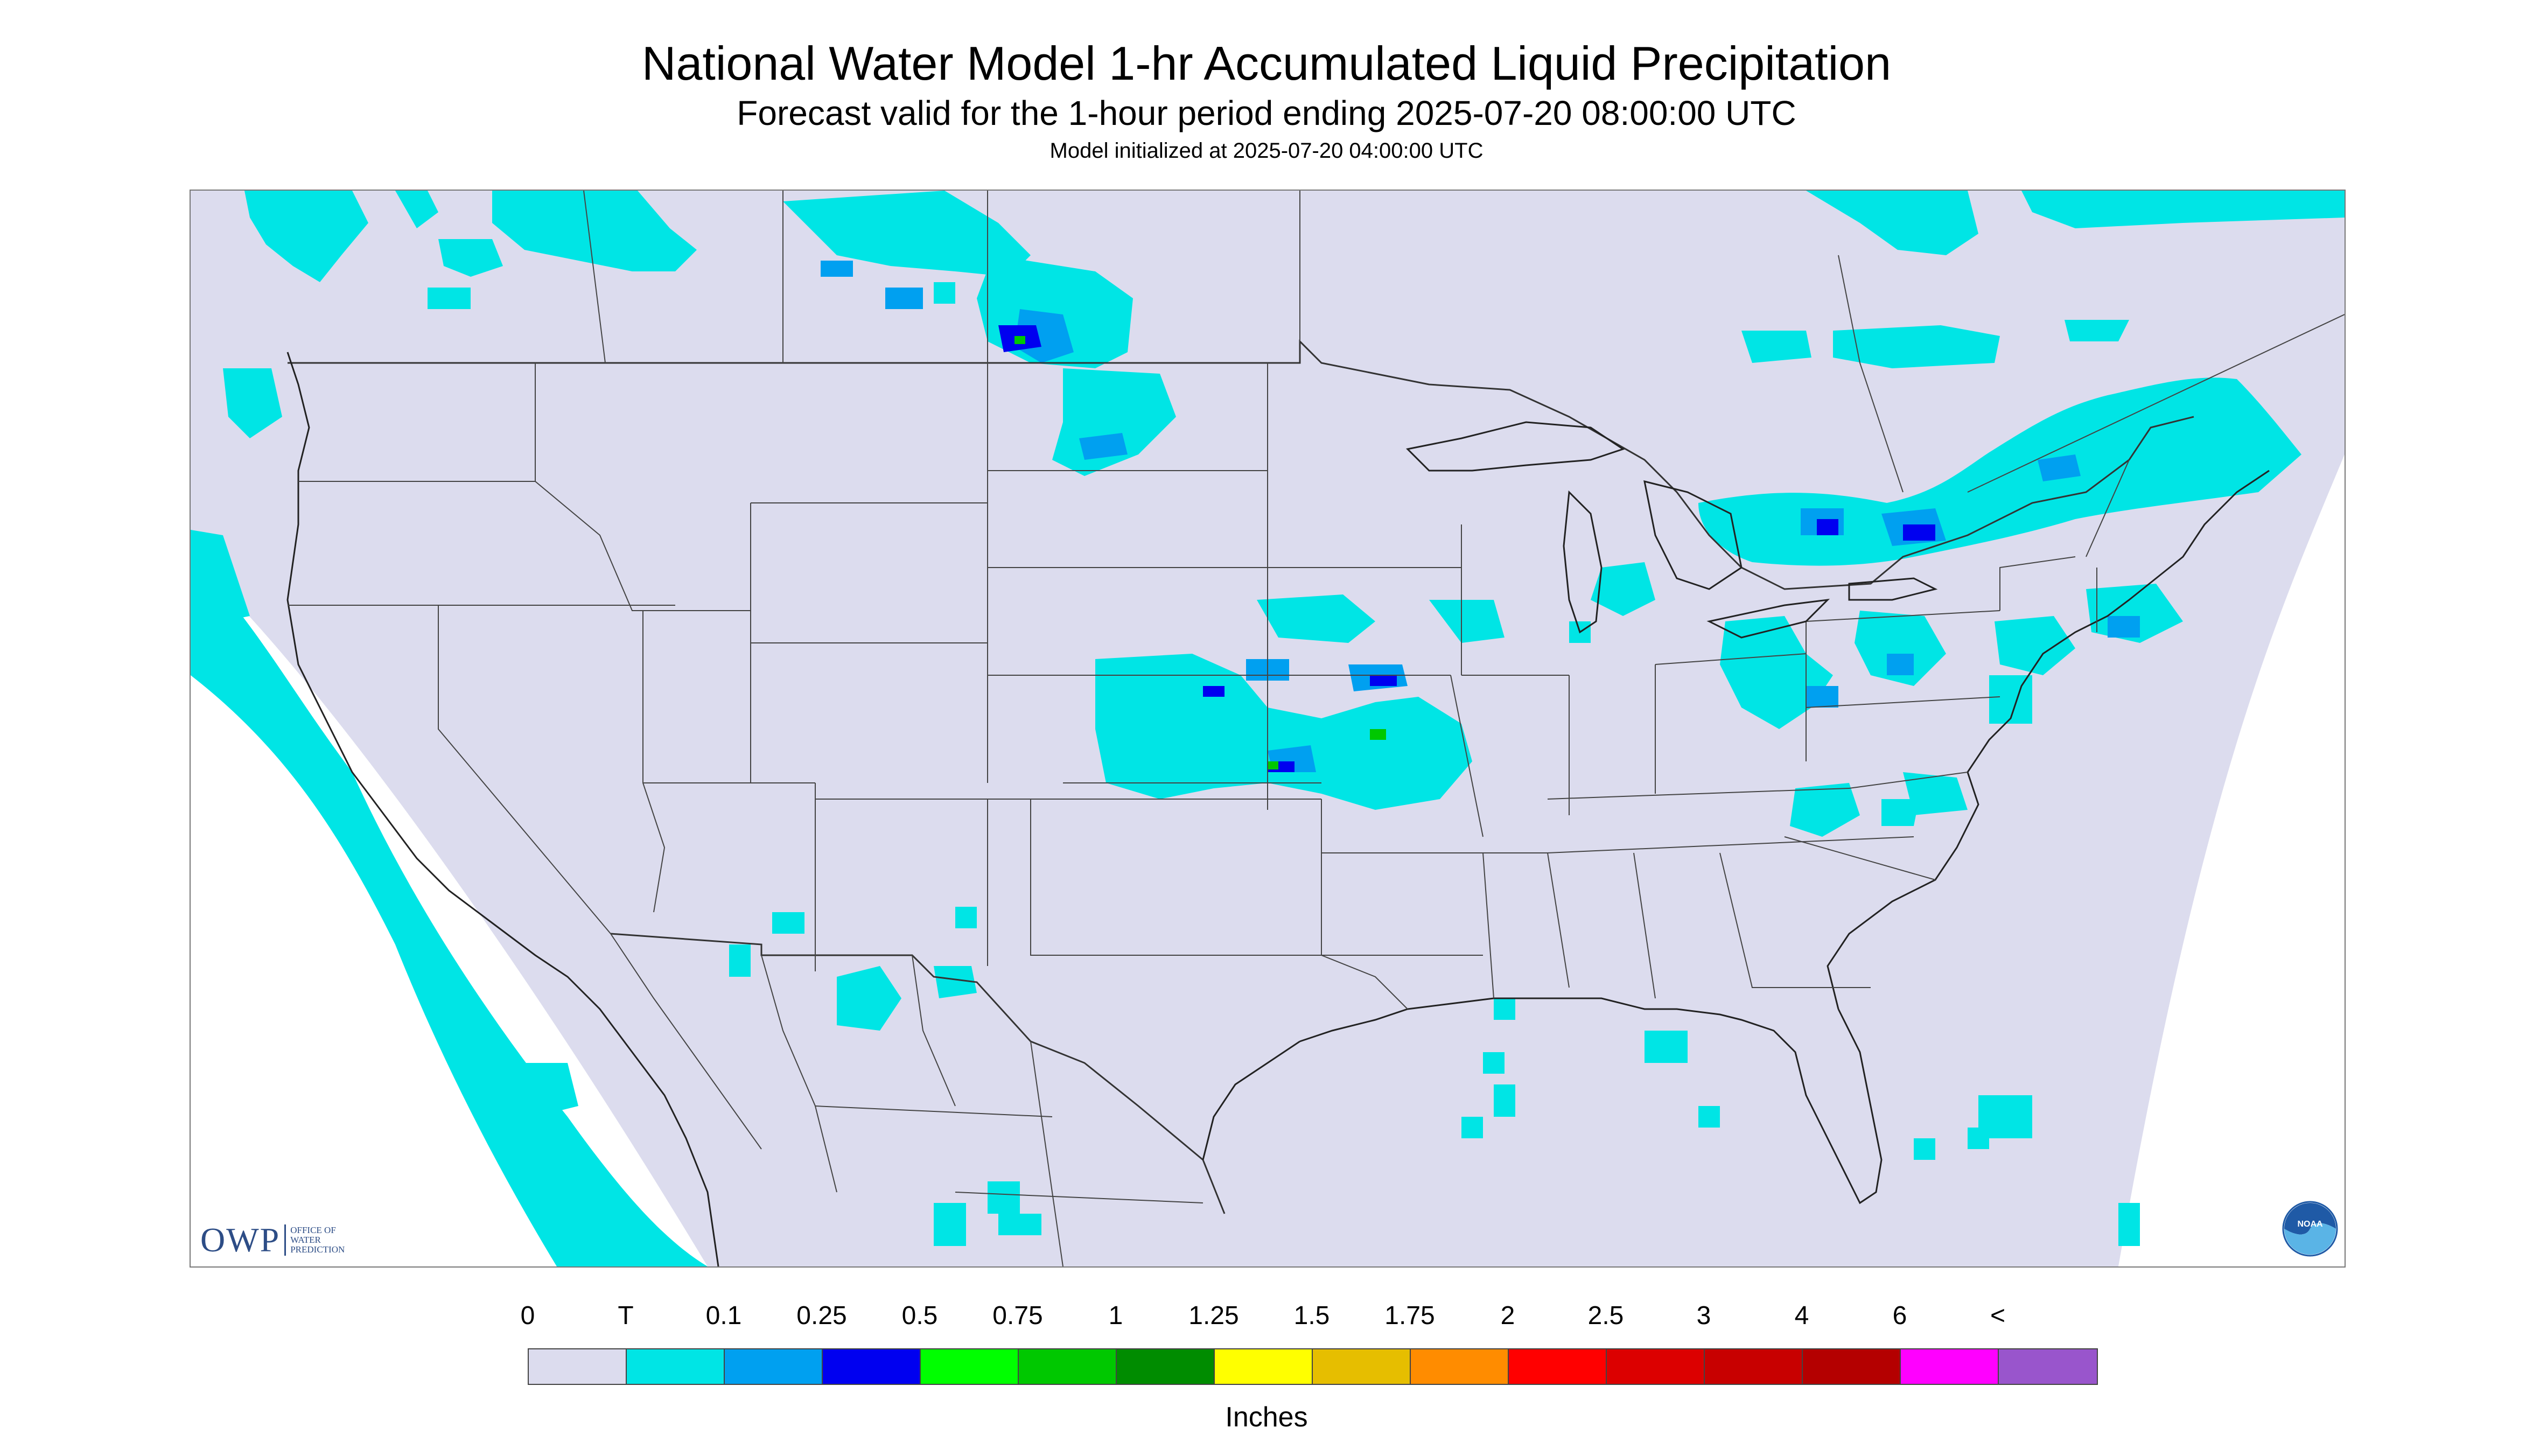 The height and width of the screenshot is (1456, 2533). Describe the element at coordinates (1213, 1315) in the screenshot. I see `legend-label: 1.25` at that location.